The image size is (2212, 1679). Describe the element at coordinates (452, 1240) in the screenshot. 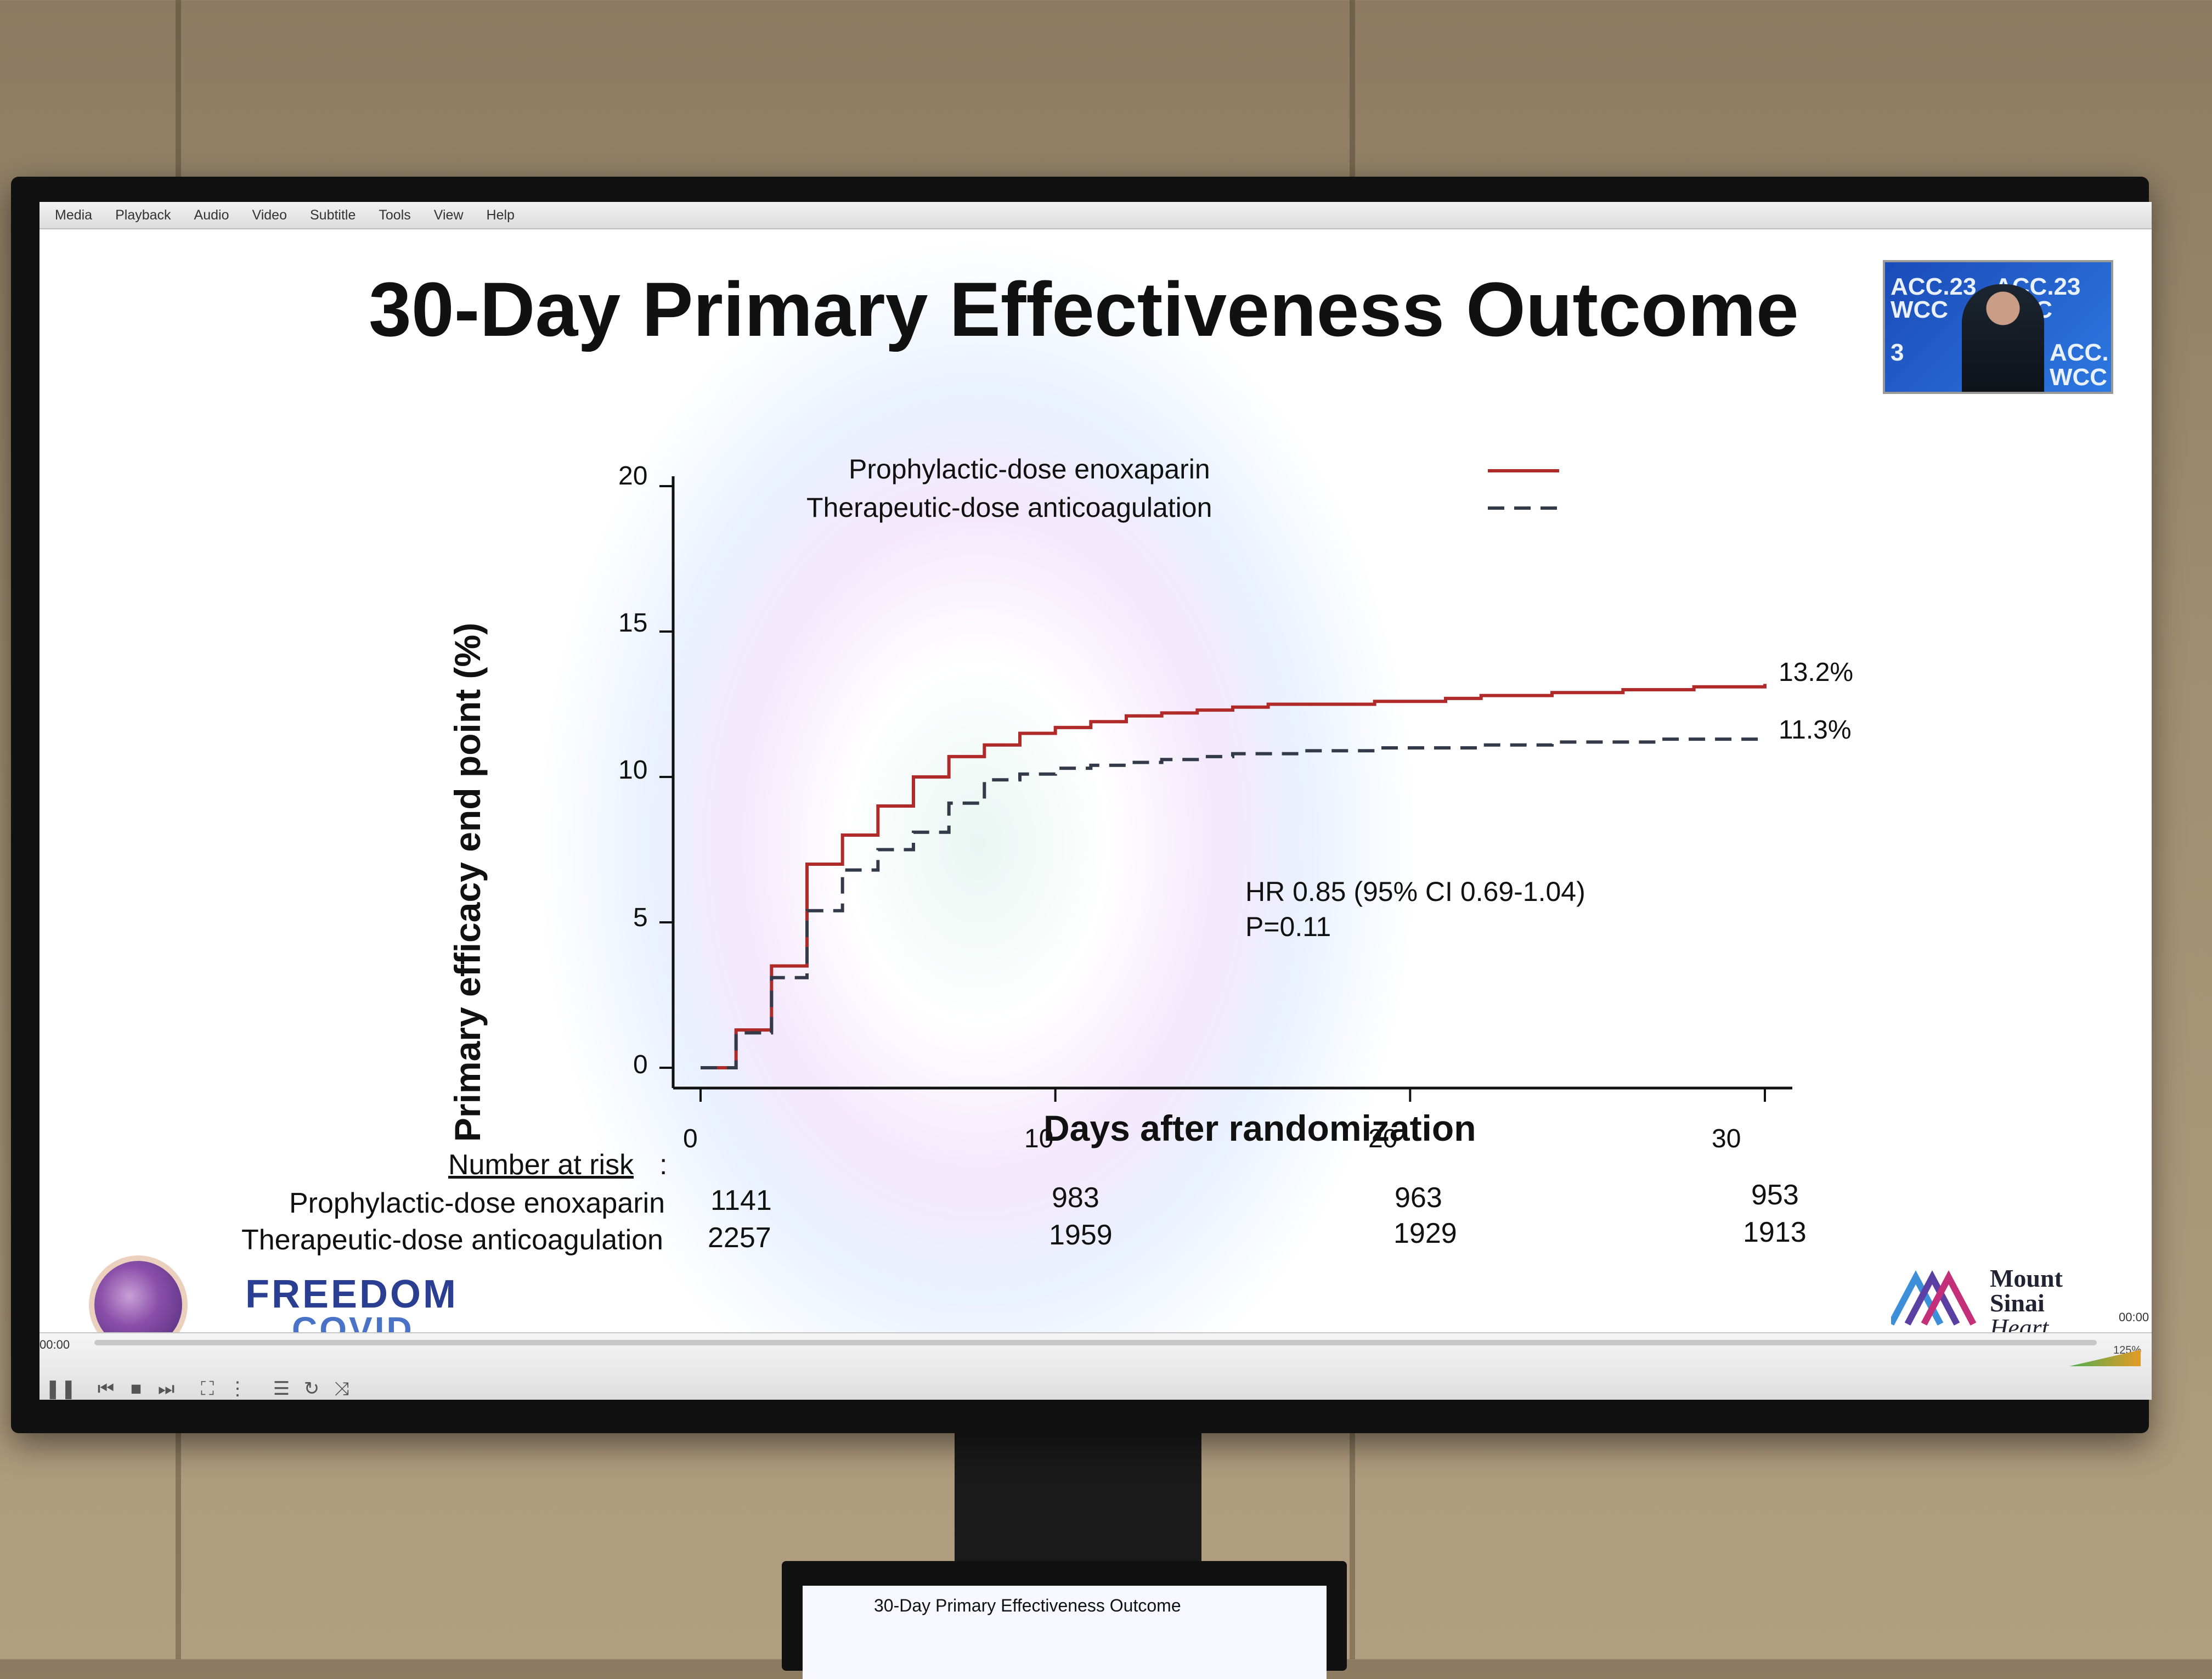

I see `risk-row-label: Therapeutic-dose anticoagulation` at that location.